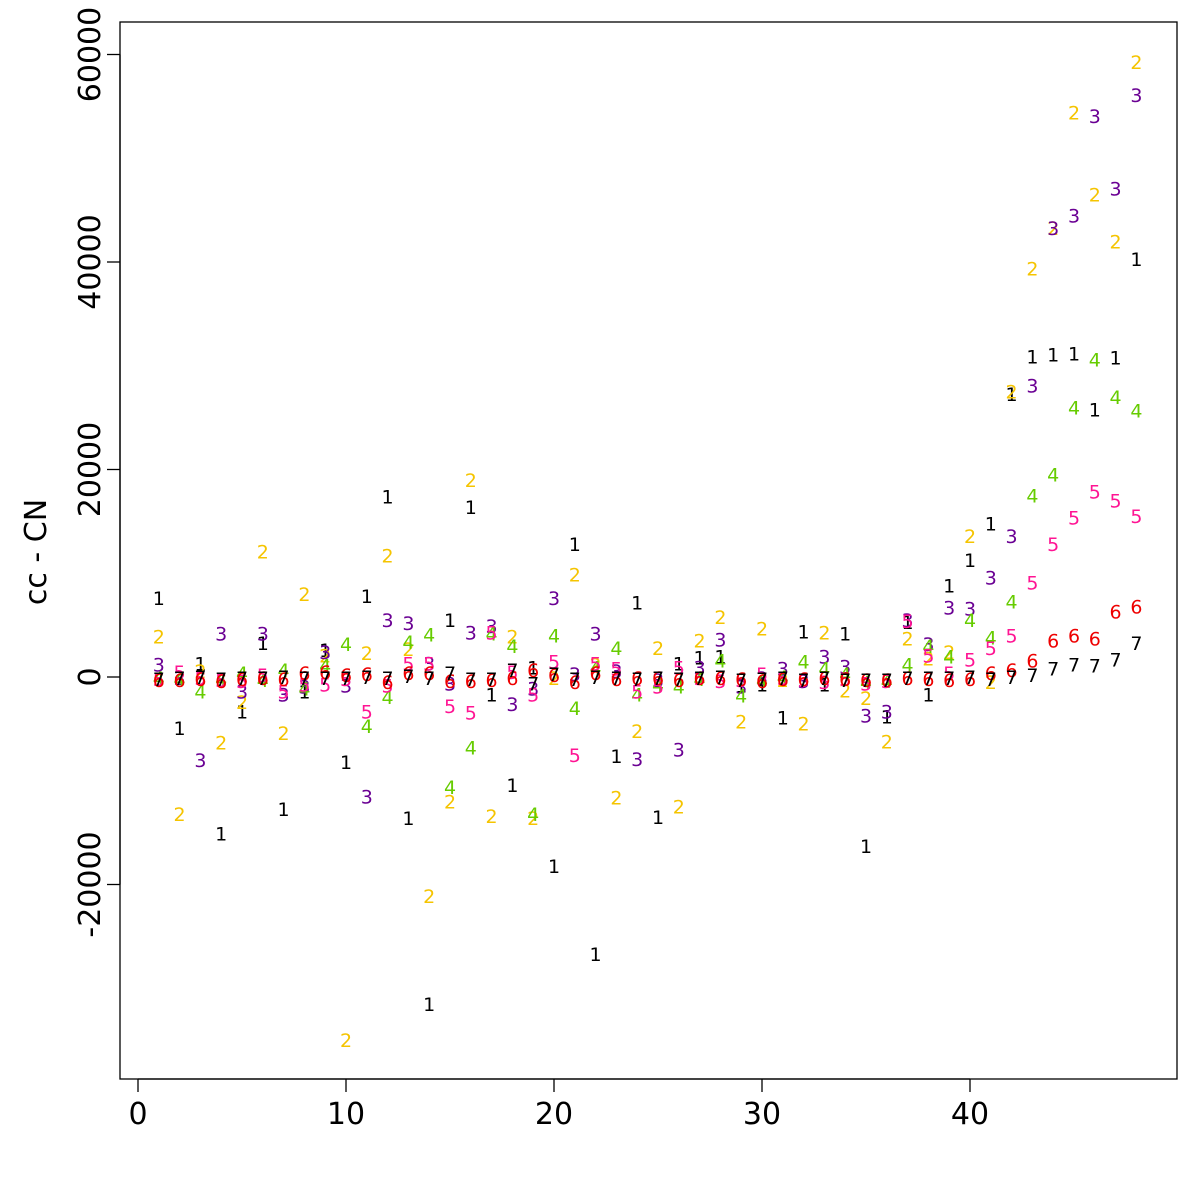 The width and height of the screenshot is (1200, 1200). What do you see at coordinates (346, 1114) in the screenshot?
I see `x-tick-label: 10` at bounding box center [346, 1114].